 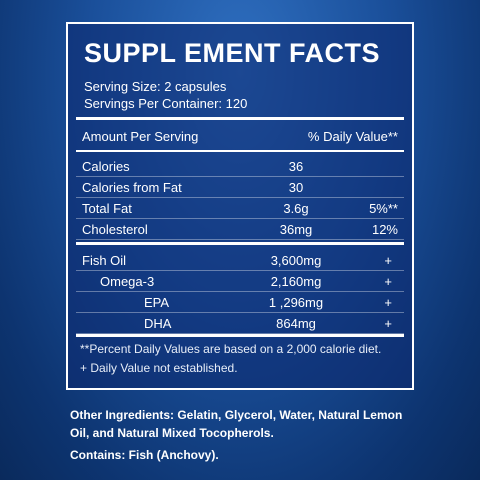 I want to click on amount-cell: 1 ,296mg, so click(x=296, y=302).